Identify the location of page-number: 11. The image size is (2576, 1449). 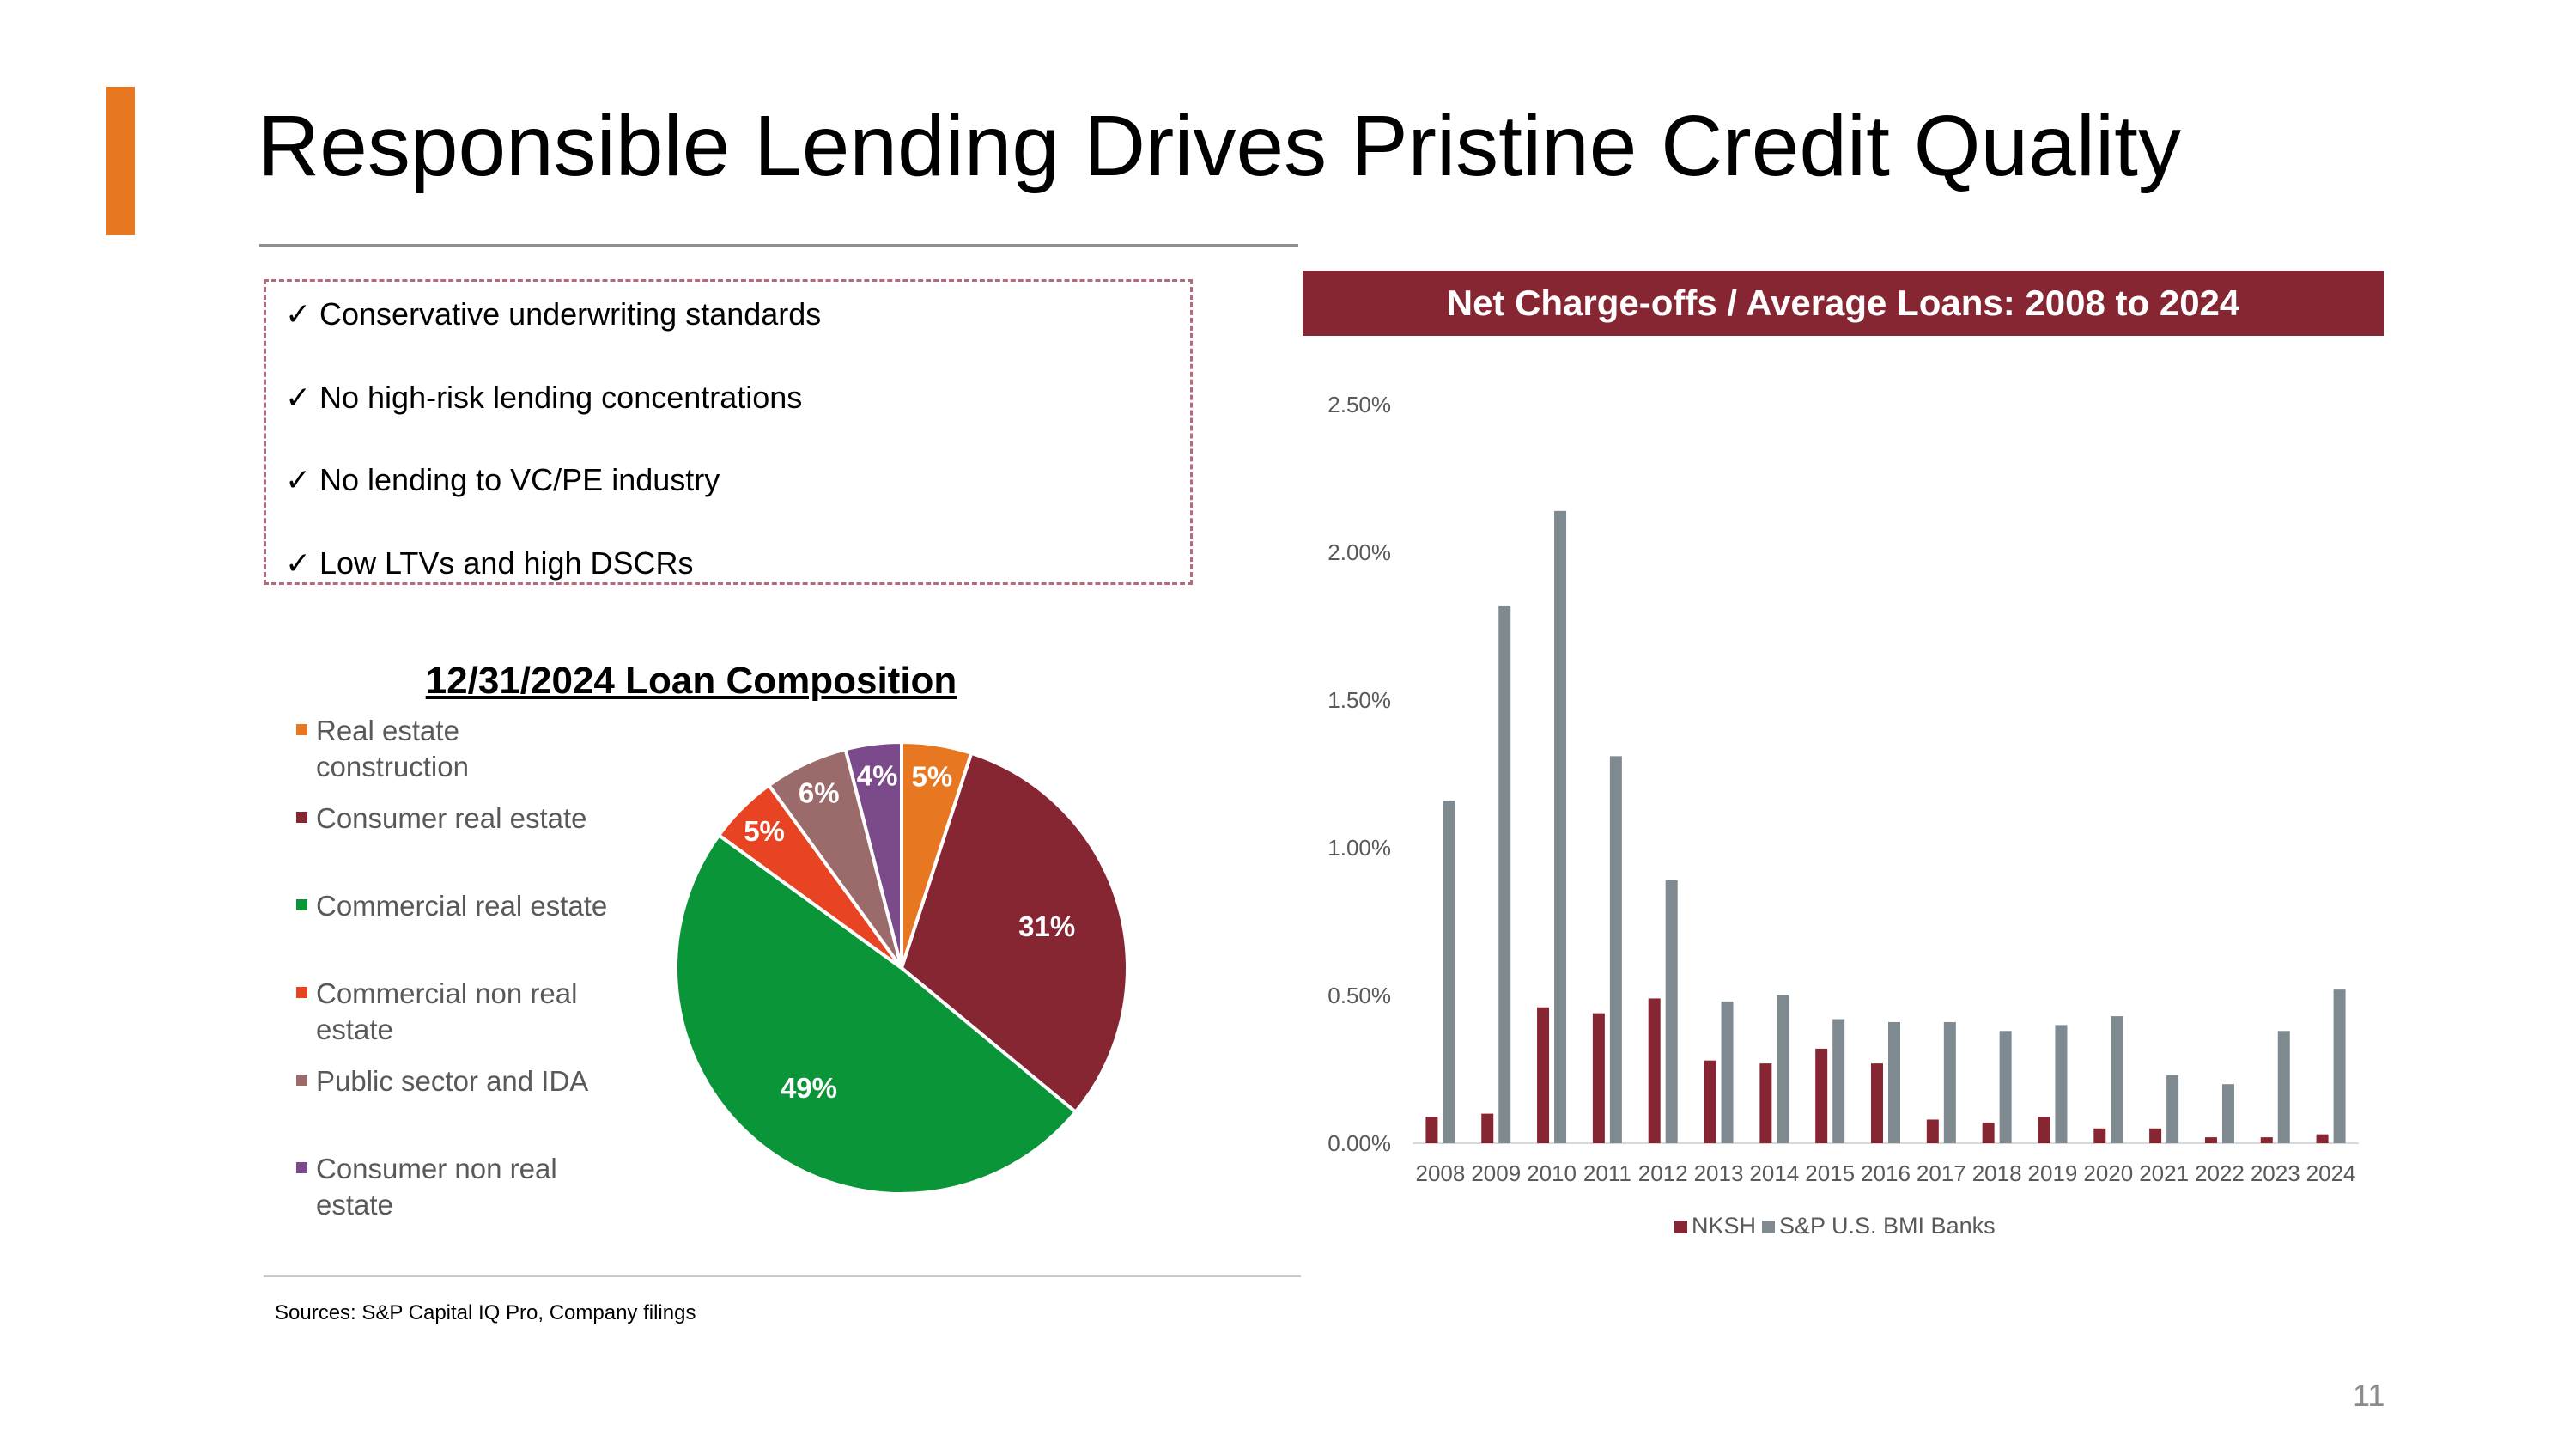
(2369, 1395).